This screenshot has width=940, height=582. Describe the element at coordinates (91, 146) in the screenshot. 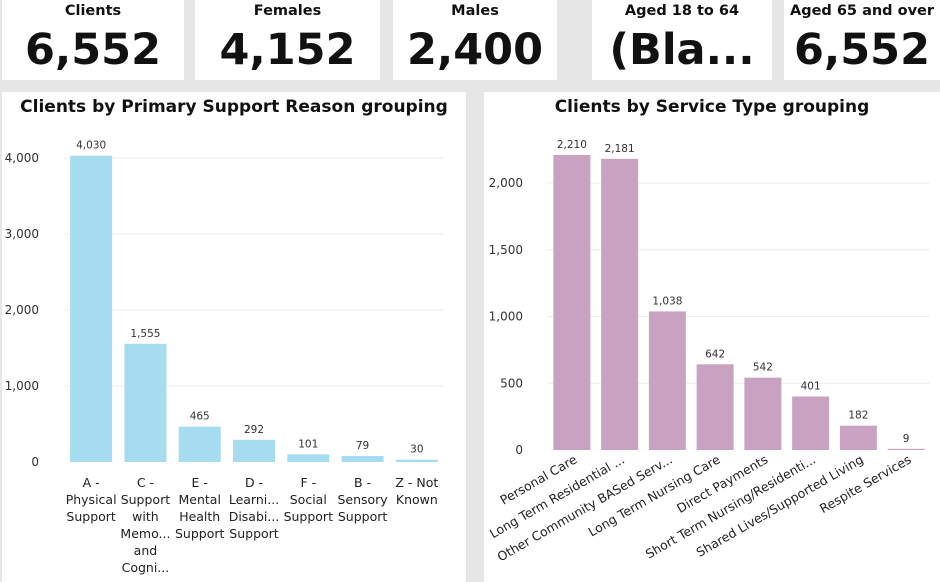

I see `data-label: 4,030` at that location.